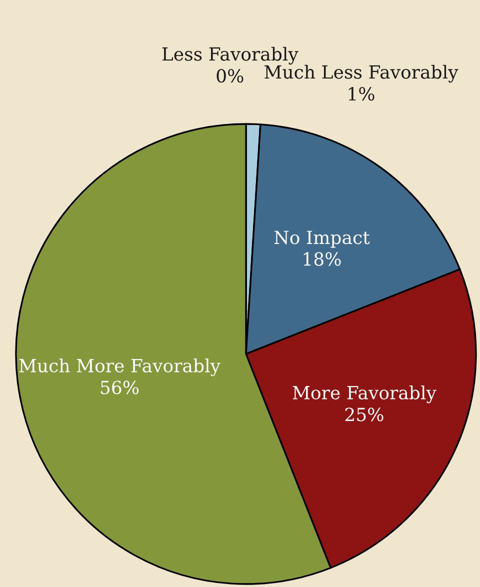  I want to click on slice-label: Much Less Favorably, so click(361, 73).